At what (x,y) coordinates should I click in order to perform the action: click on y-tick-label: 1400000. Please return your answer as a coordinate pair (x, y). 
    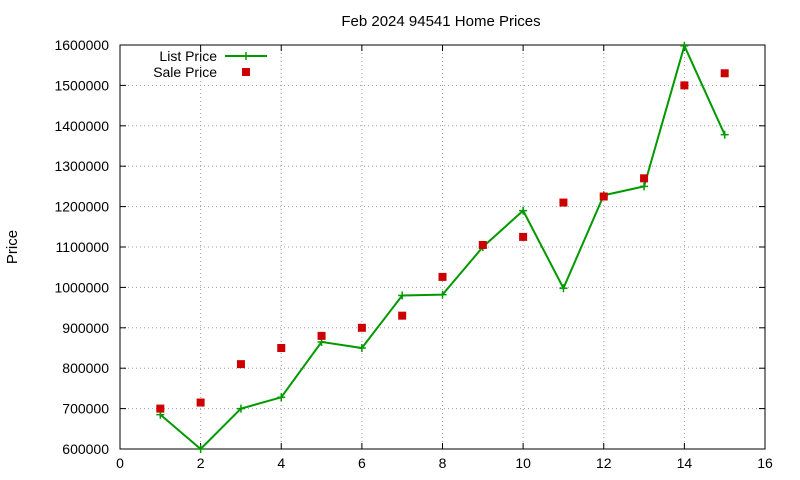
    Looking at the image, I should click on (81, 126).